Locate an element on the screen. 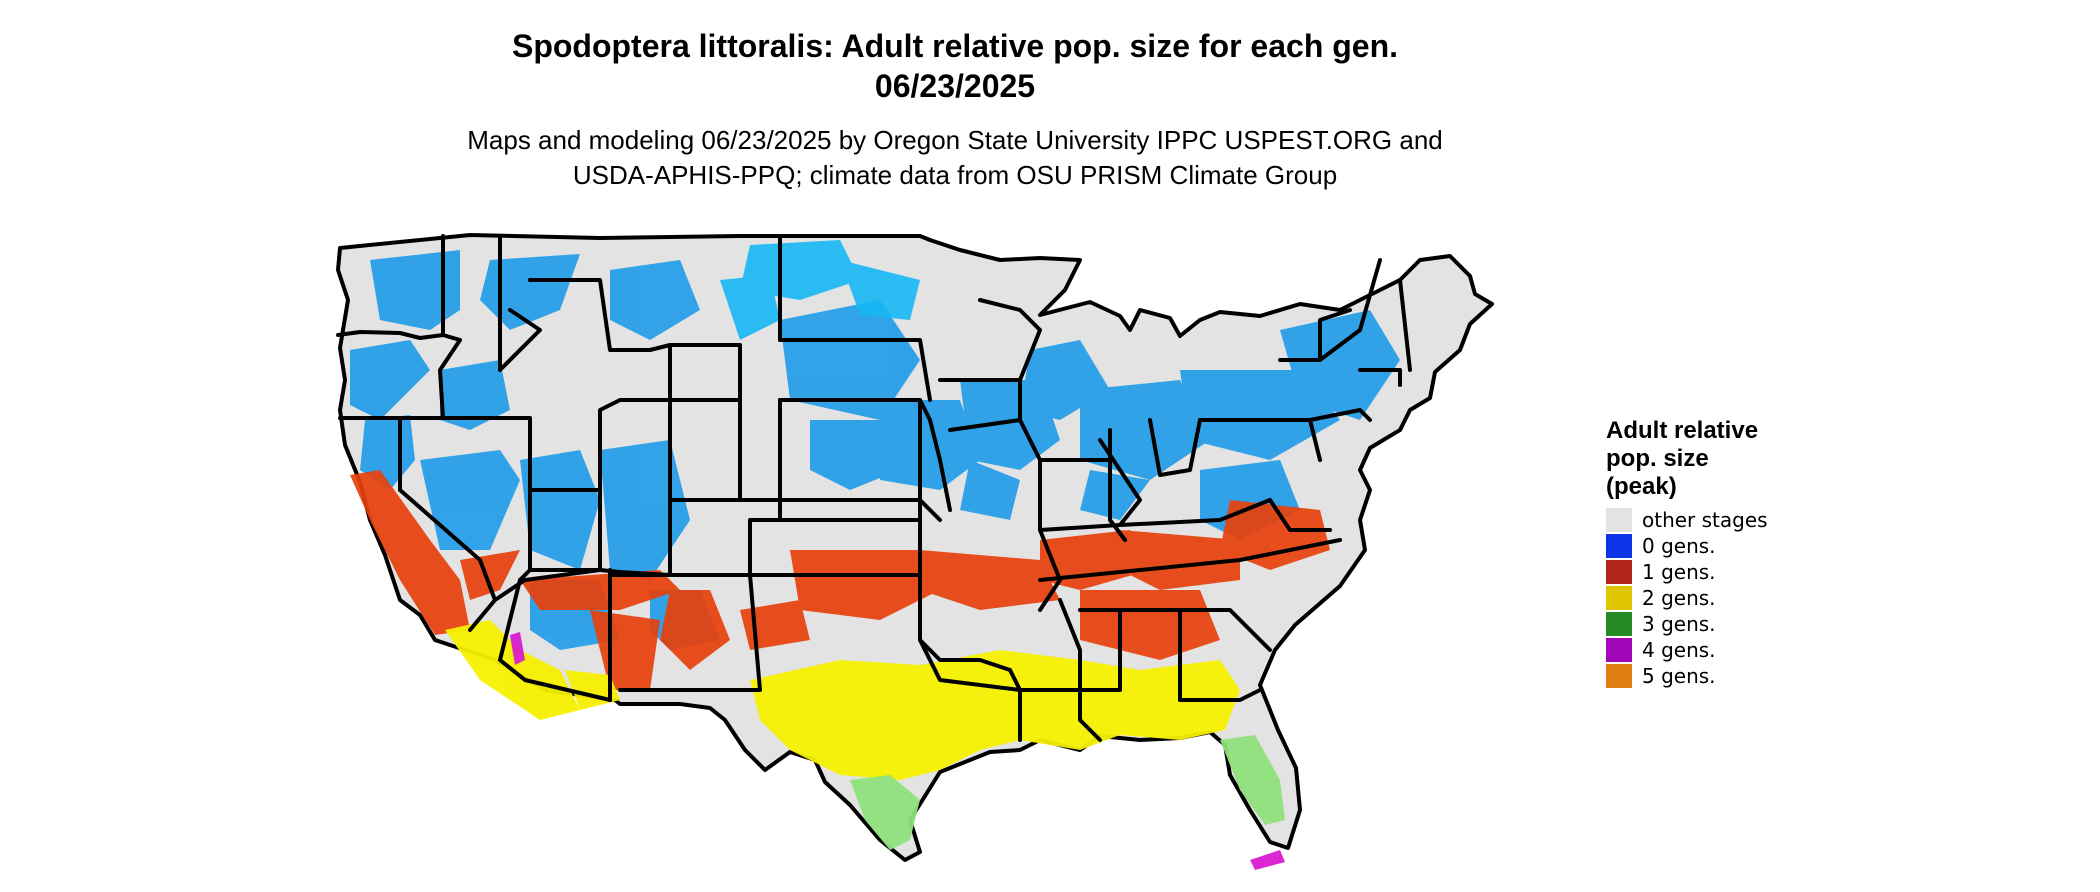 Image resolution: width=2100 pixels, height=892 pixels. legend-label: 1 gens. is located at coordinates (1679, 572).